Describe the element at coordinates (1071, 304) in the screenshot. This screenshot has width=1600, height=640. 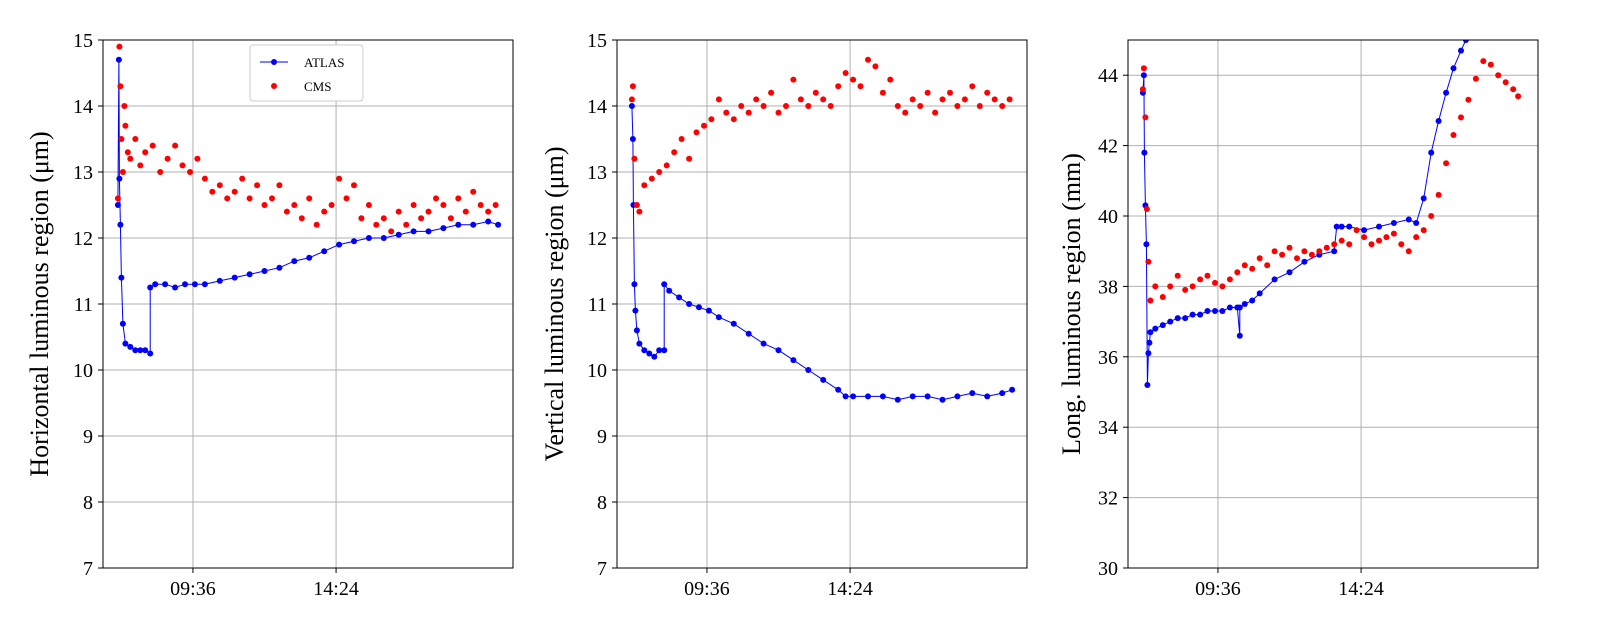
I see `y-axis-label: Long. luminous region (mm)` at that location.